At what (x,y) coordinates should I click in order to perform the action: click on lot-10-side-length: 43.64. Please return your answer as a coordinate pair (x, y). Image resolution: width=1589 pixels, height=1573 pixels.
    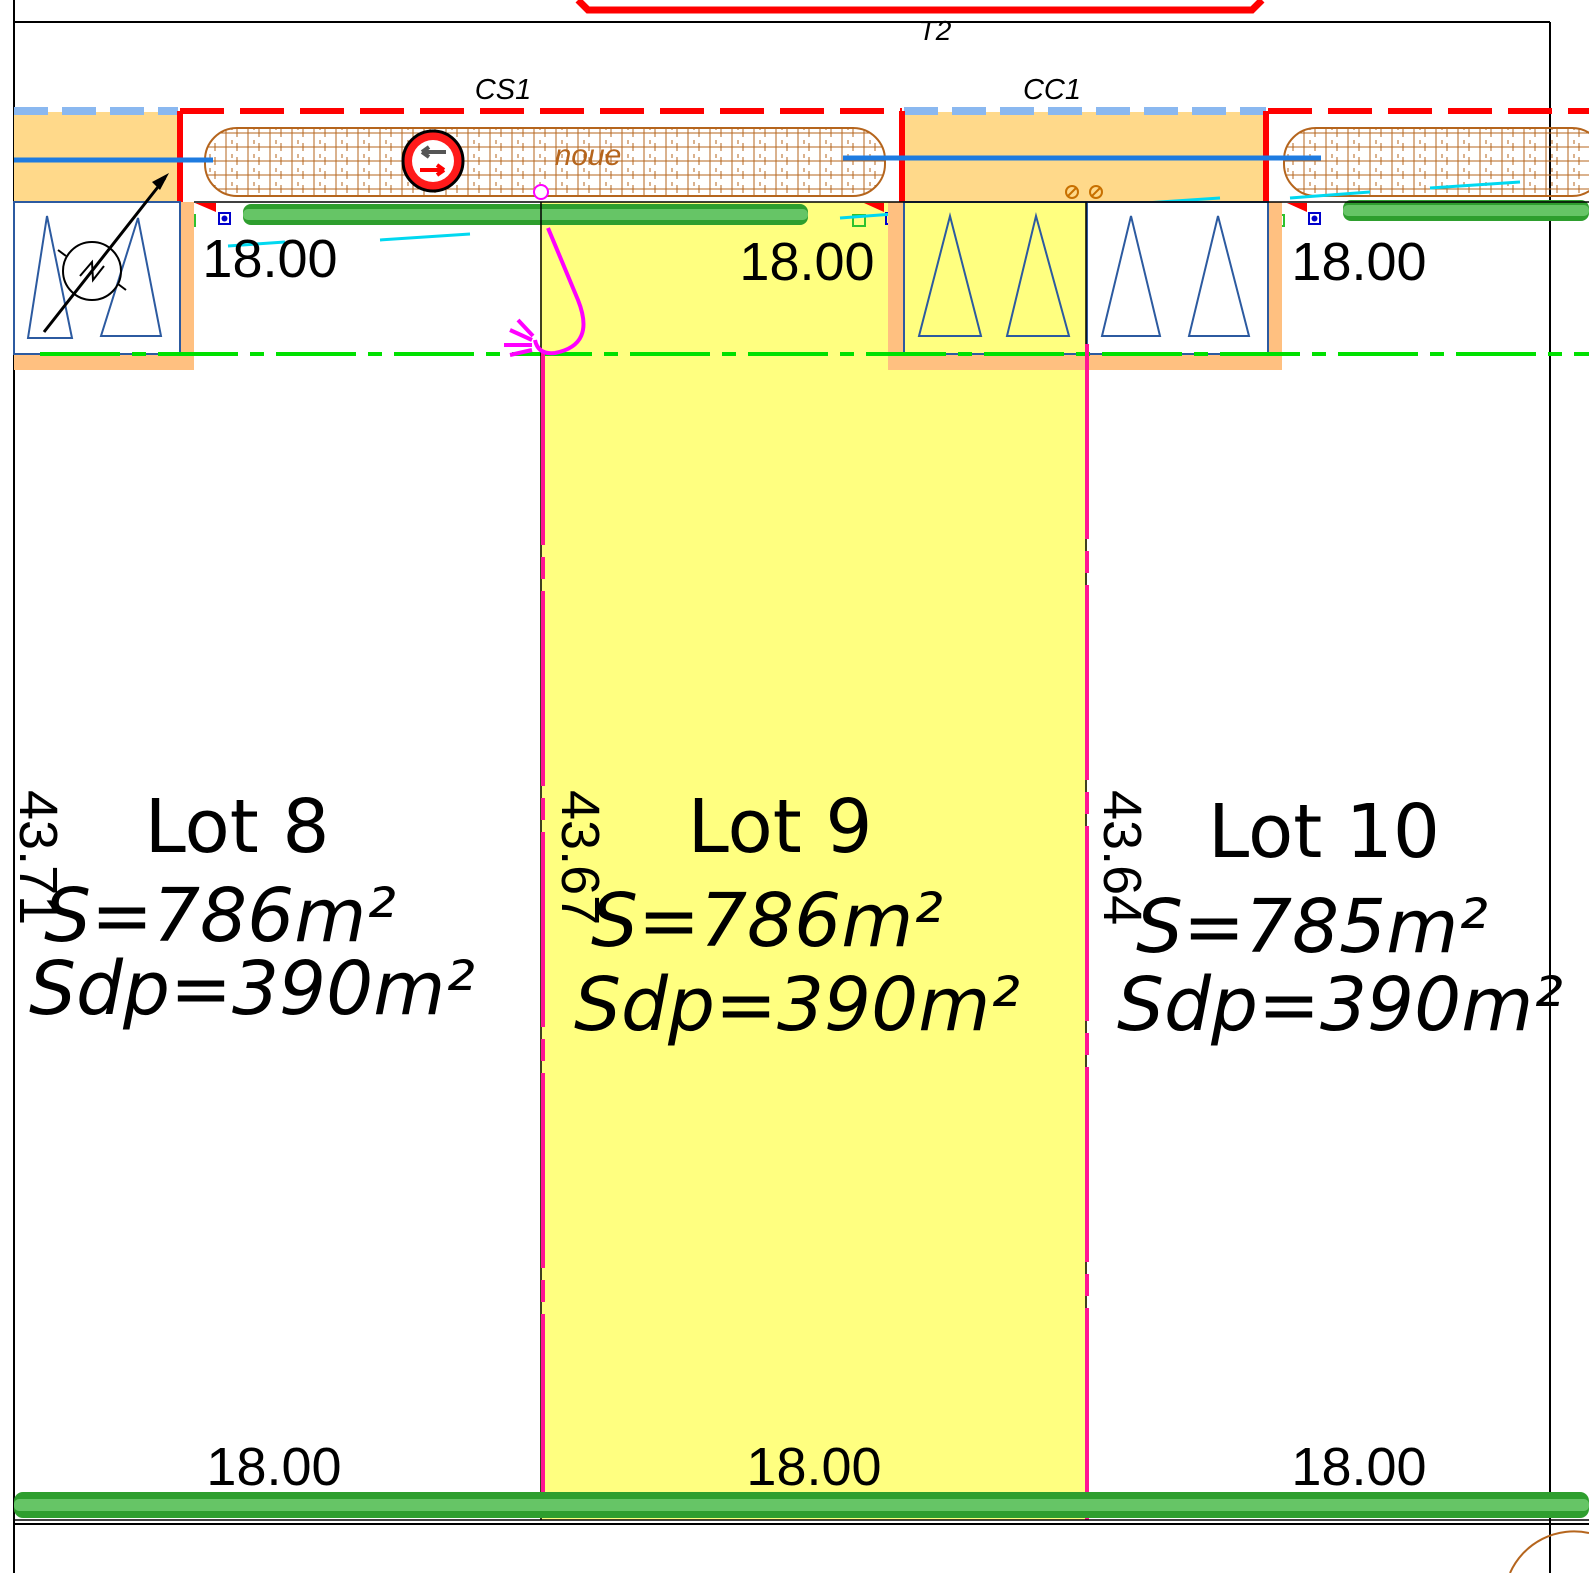
    Looking at the image, I should click on (1122, 857).